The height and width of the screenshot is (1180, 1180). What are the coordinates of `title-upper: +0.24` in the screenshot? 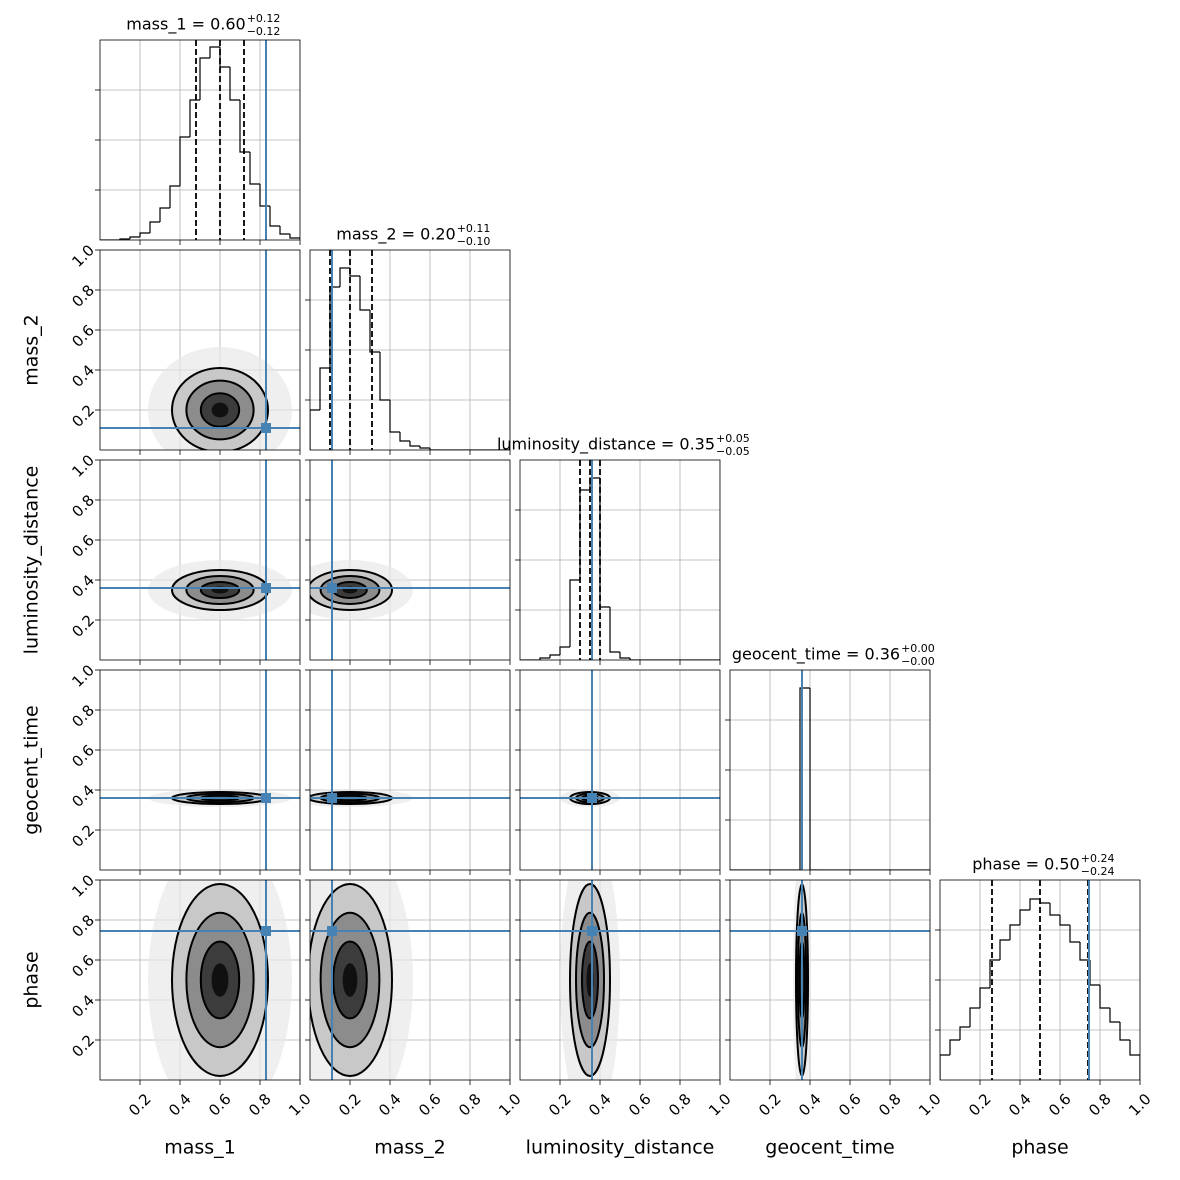 It's located at (1098, 858).